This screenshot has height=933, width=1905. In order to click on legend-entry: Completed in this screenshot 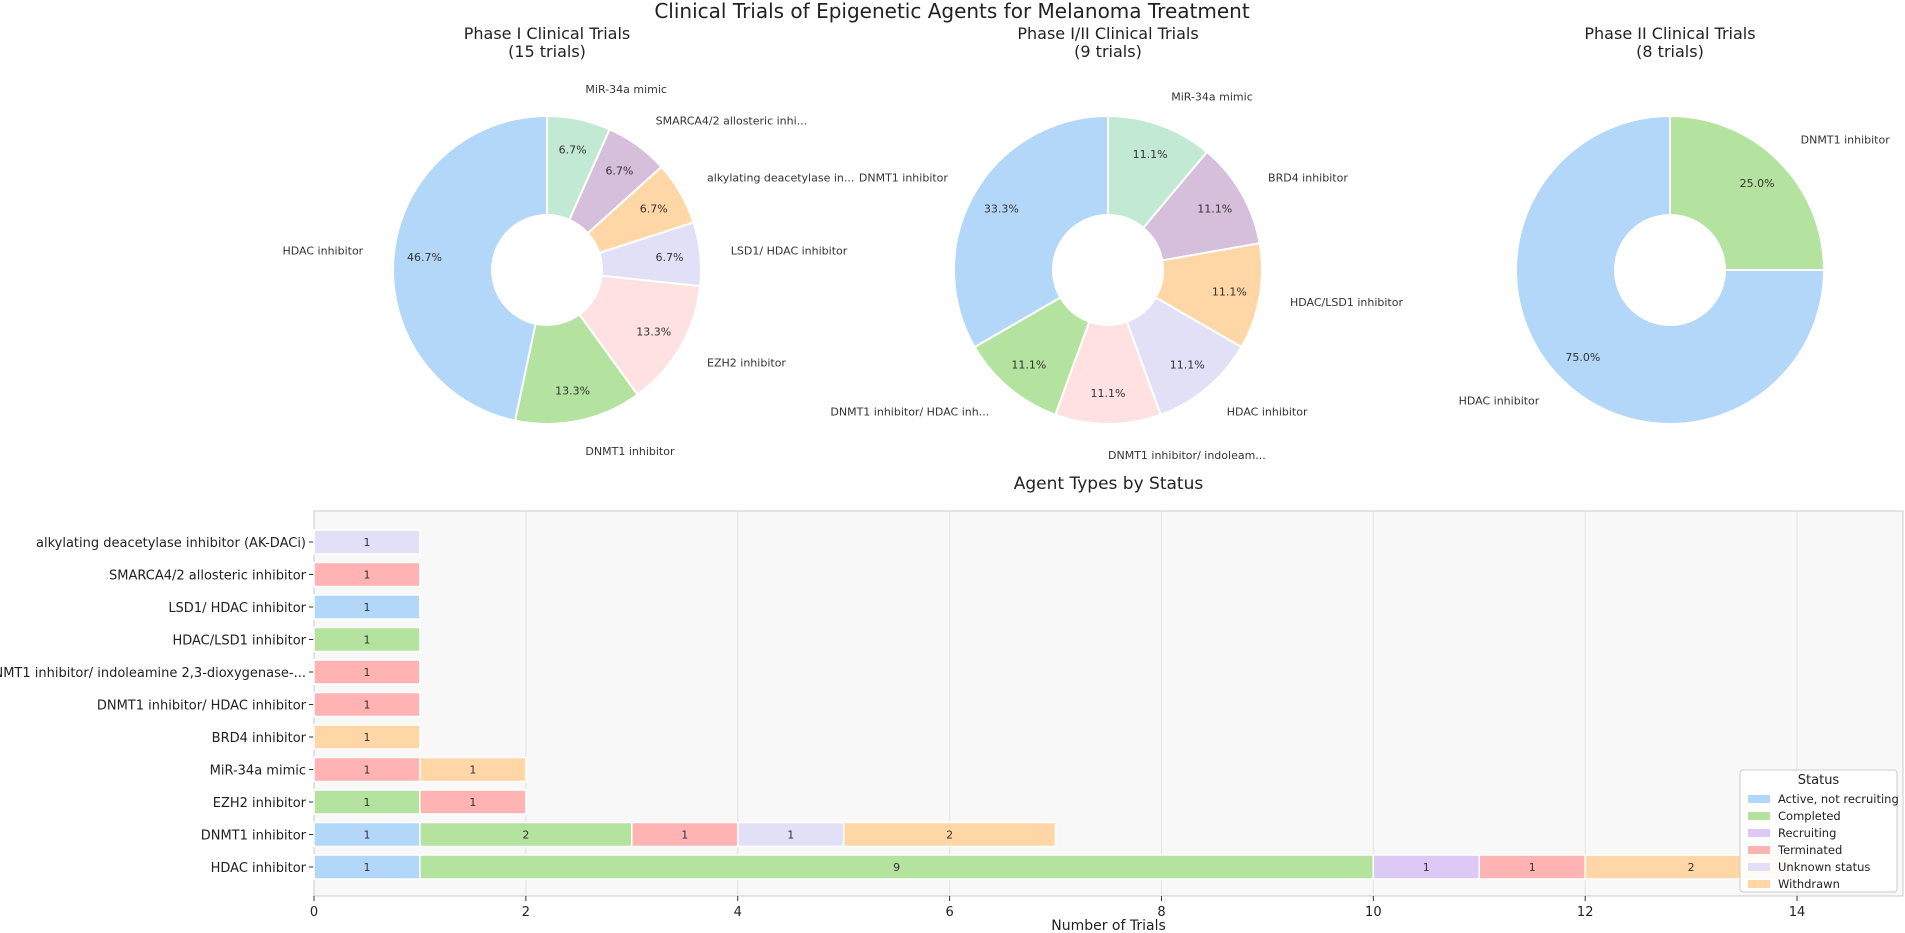, I will do `click(1809, 816)`.